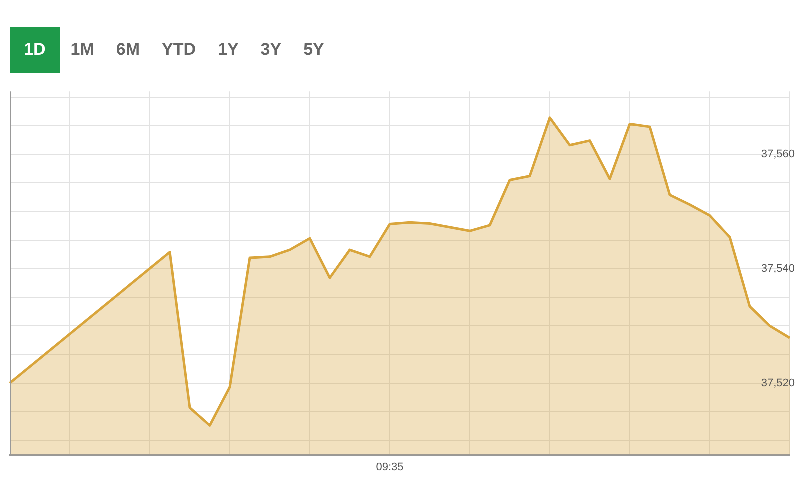  I want to click on text: YTD, so click(178, 50).